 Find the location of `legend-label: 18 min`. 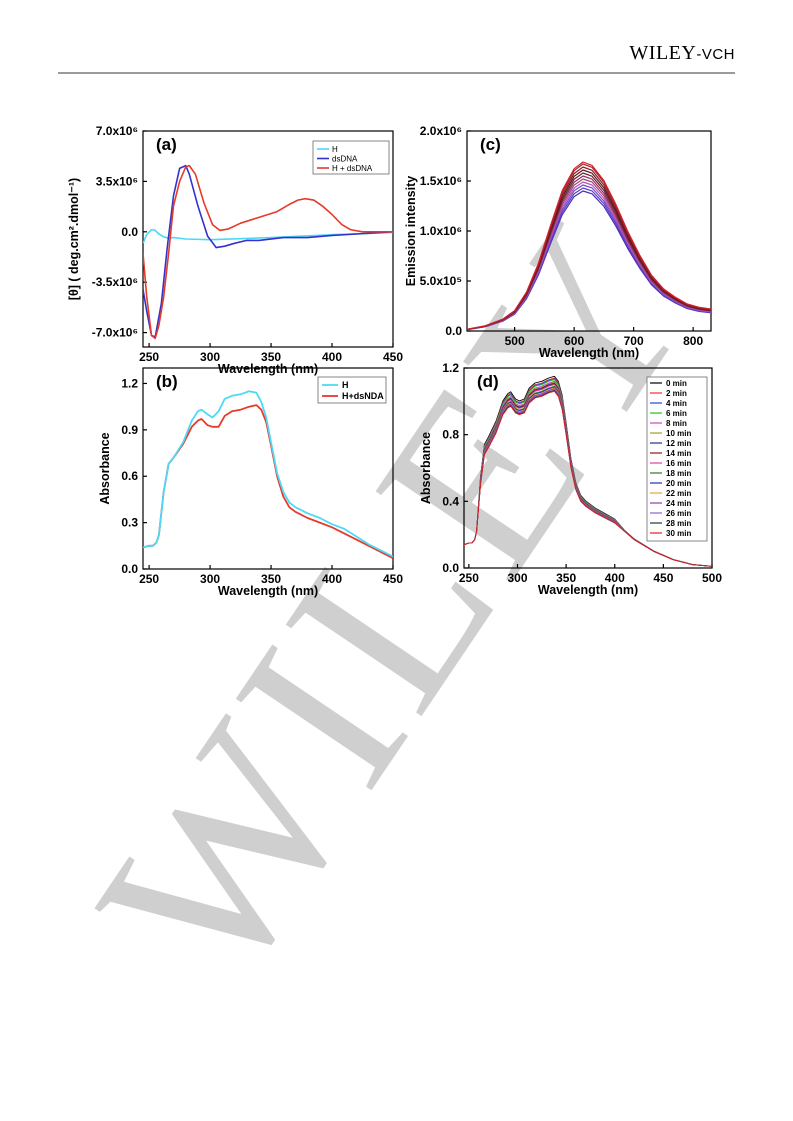

legend-label: 18 min is located at coordinates (678, 473).